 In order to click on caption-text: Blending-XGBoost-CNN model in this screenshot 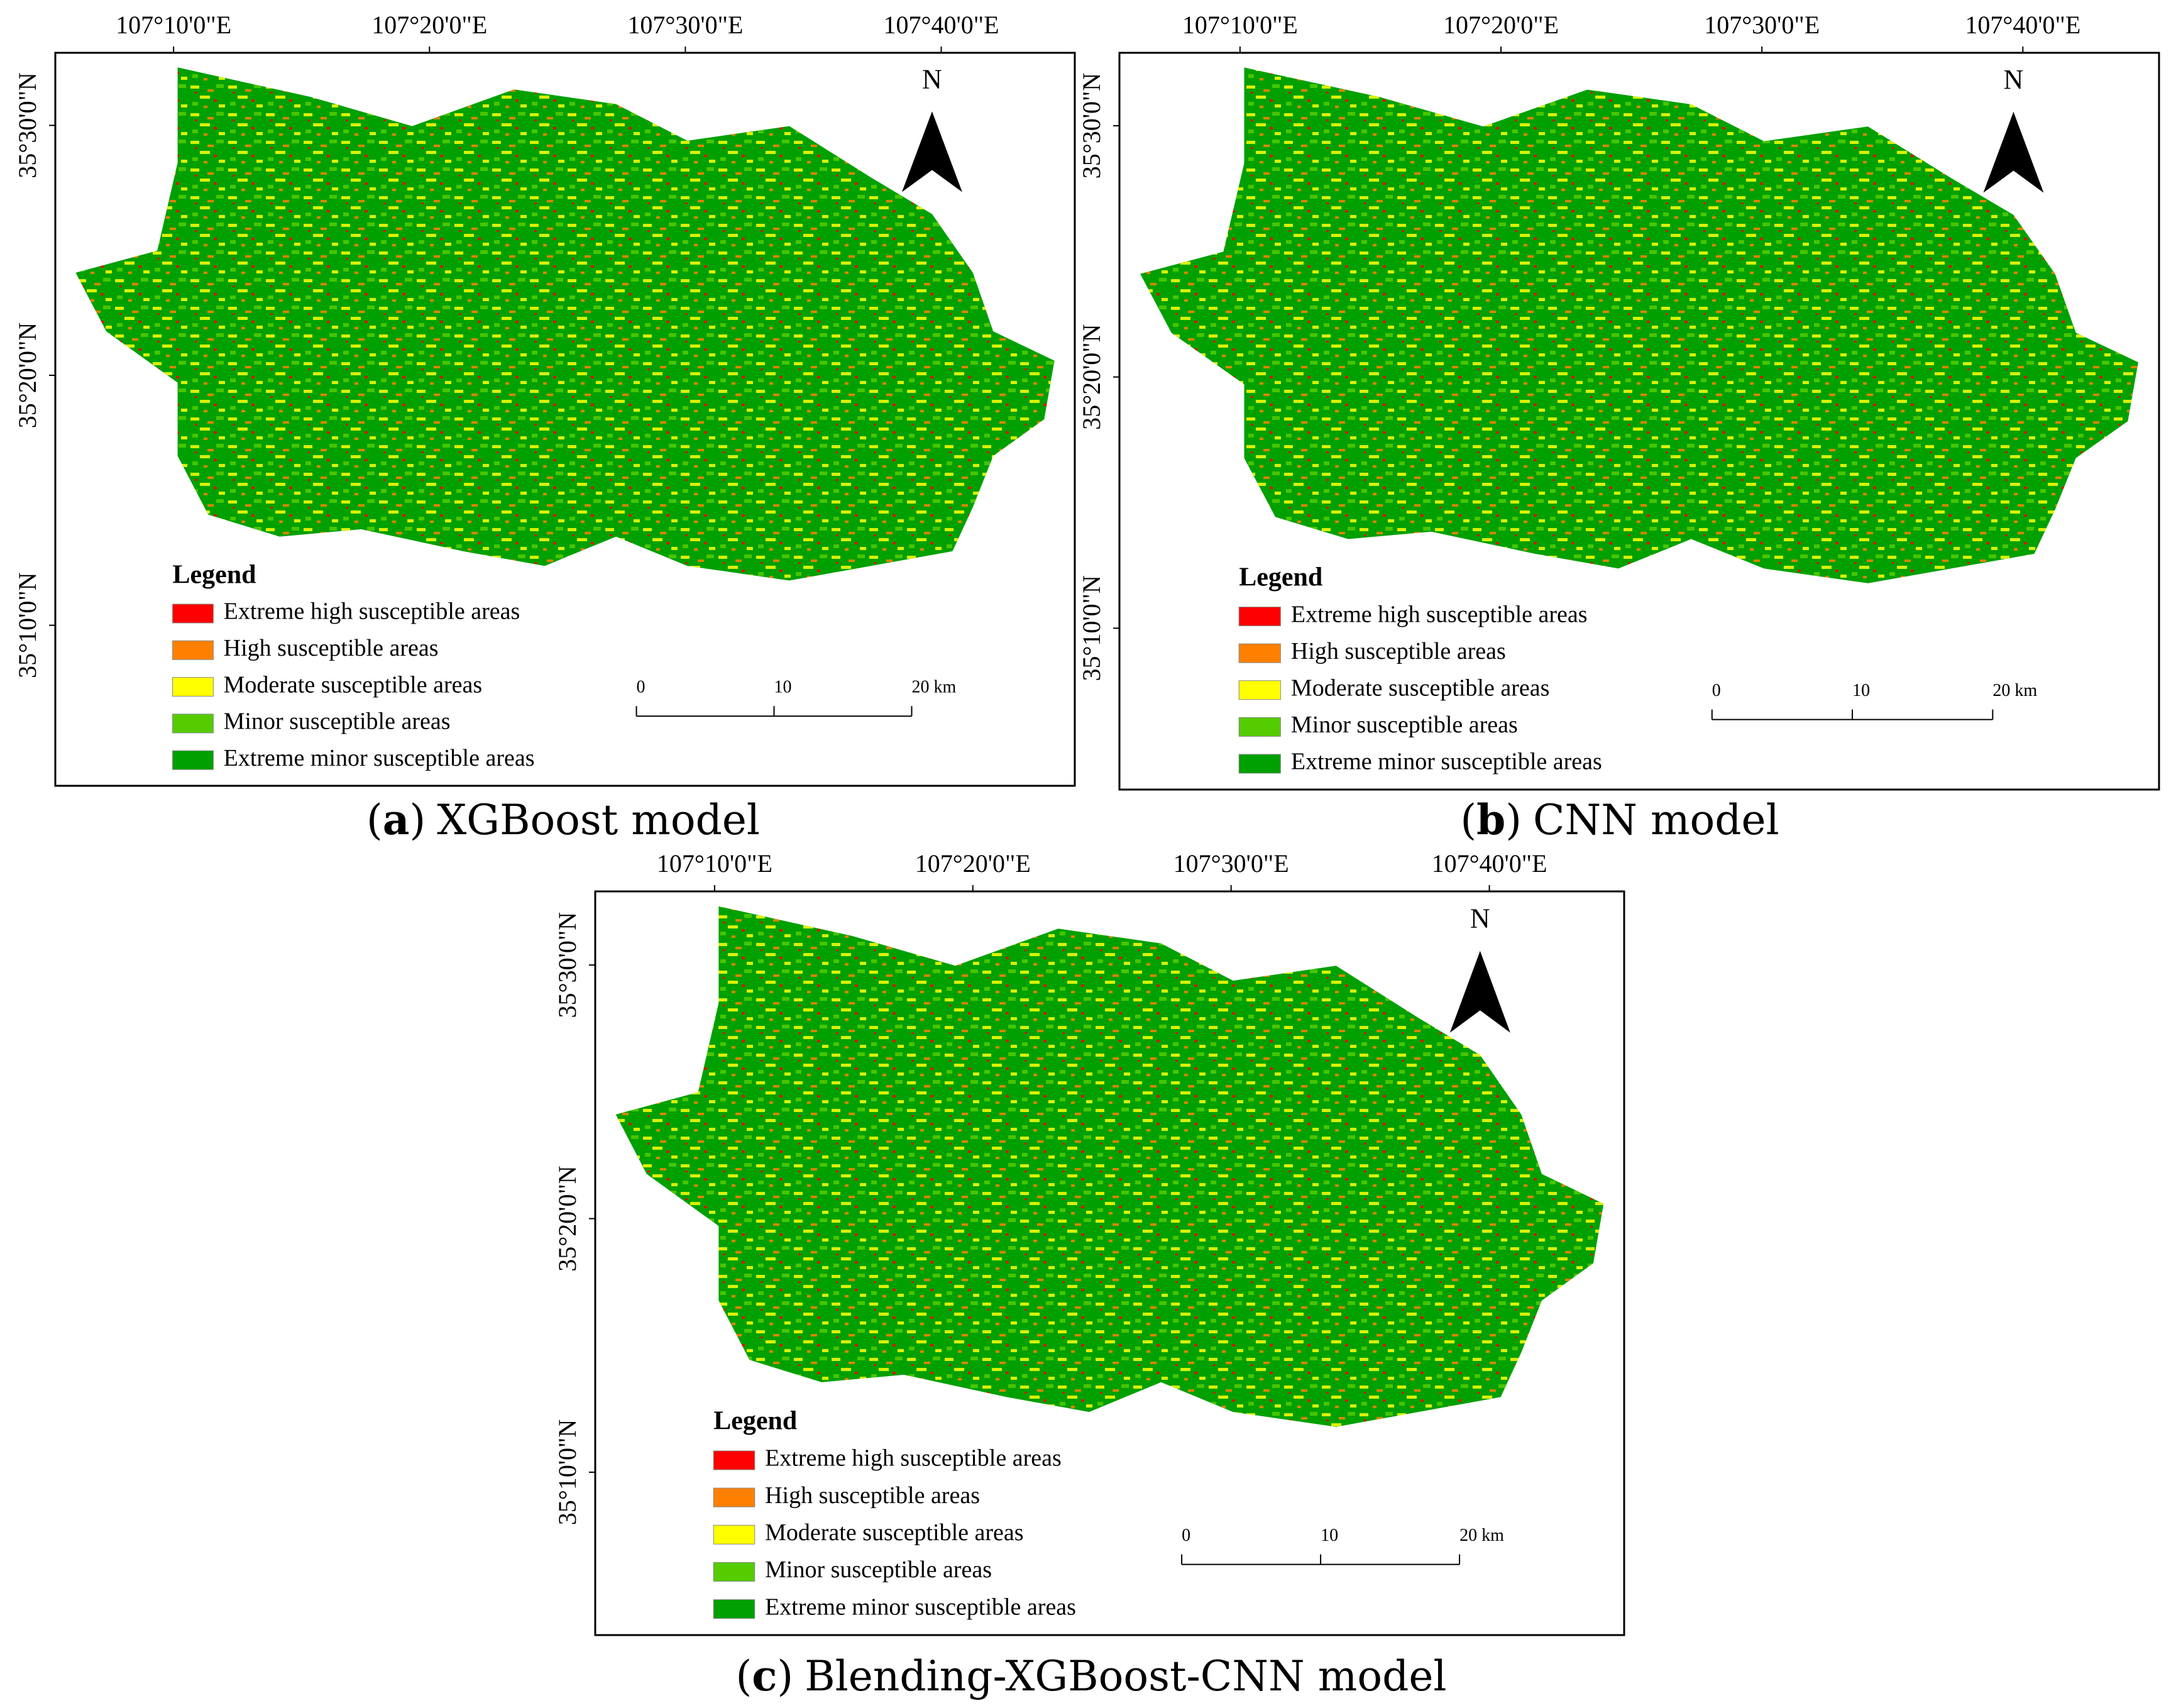, I will do `click(1125, 1676)`.